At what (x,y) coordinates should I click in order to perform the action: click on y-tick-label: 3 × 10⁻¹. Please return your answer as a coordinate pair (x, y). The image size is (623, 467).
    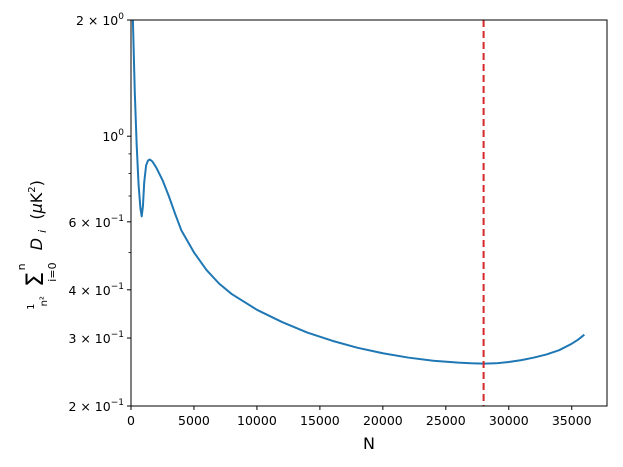
    Looking at the image, I should click on (96, 338).